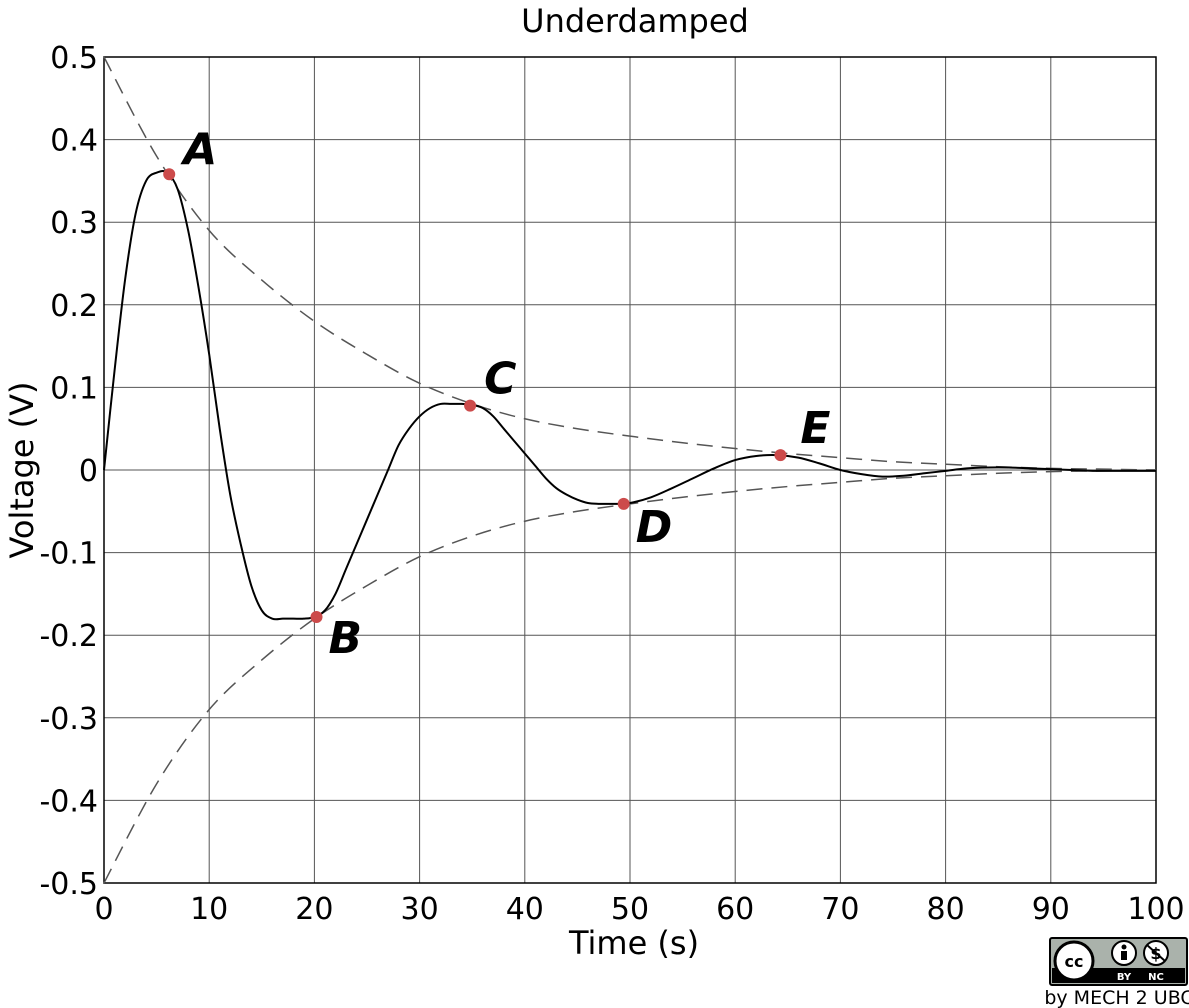  What do you see at coordinates (74, 388) in the screenshot?
I see `y-tick-label: 0.1` at bounding box center [74, 388].